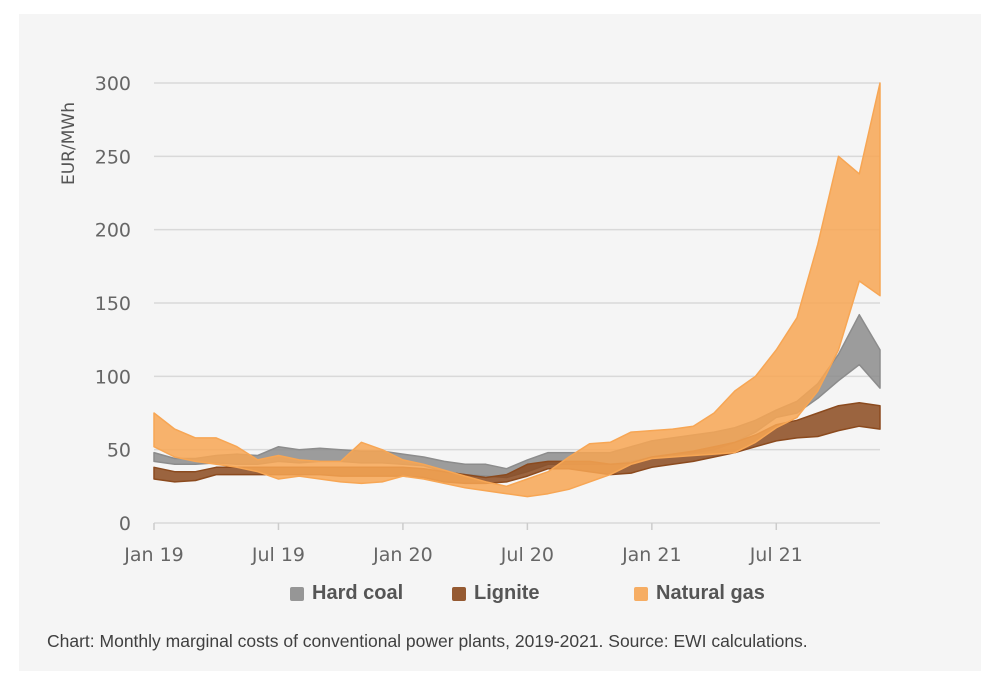 The height and width of the screenshot is (693, 1001). I want to click on legend: Hard coal Lignite Natural gas, so click(500, 595).